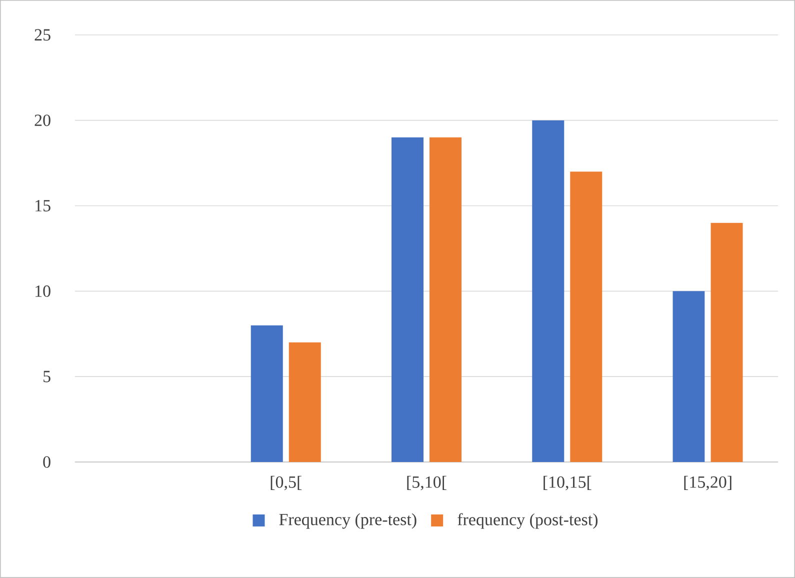 This screenshot has height=578, width=795. I want to click on x-tick-label: [10,15[, so click(568, 483).